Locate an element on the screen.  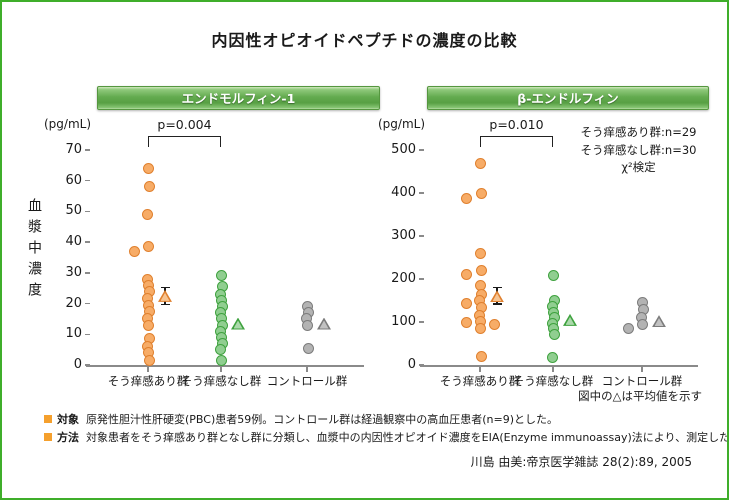
y-tick-label: 400 is located at coordinates (403, 192).